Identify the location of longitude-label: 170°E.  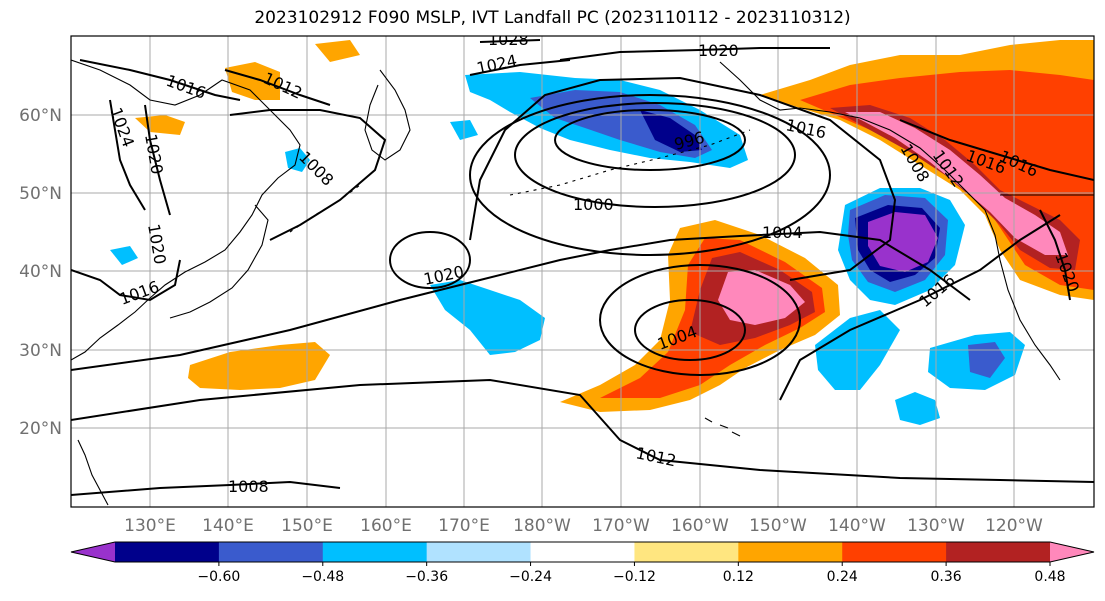
(464, 526).